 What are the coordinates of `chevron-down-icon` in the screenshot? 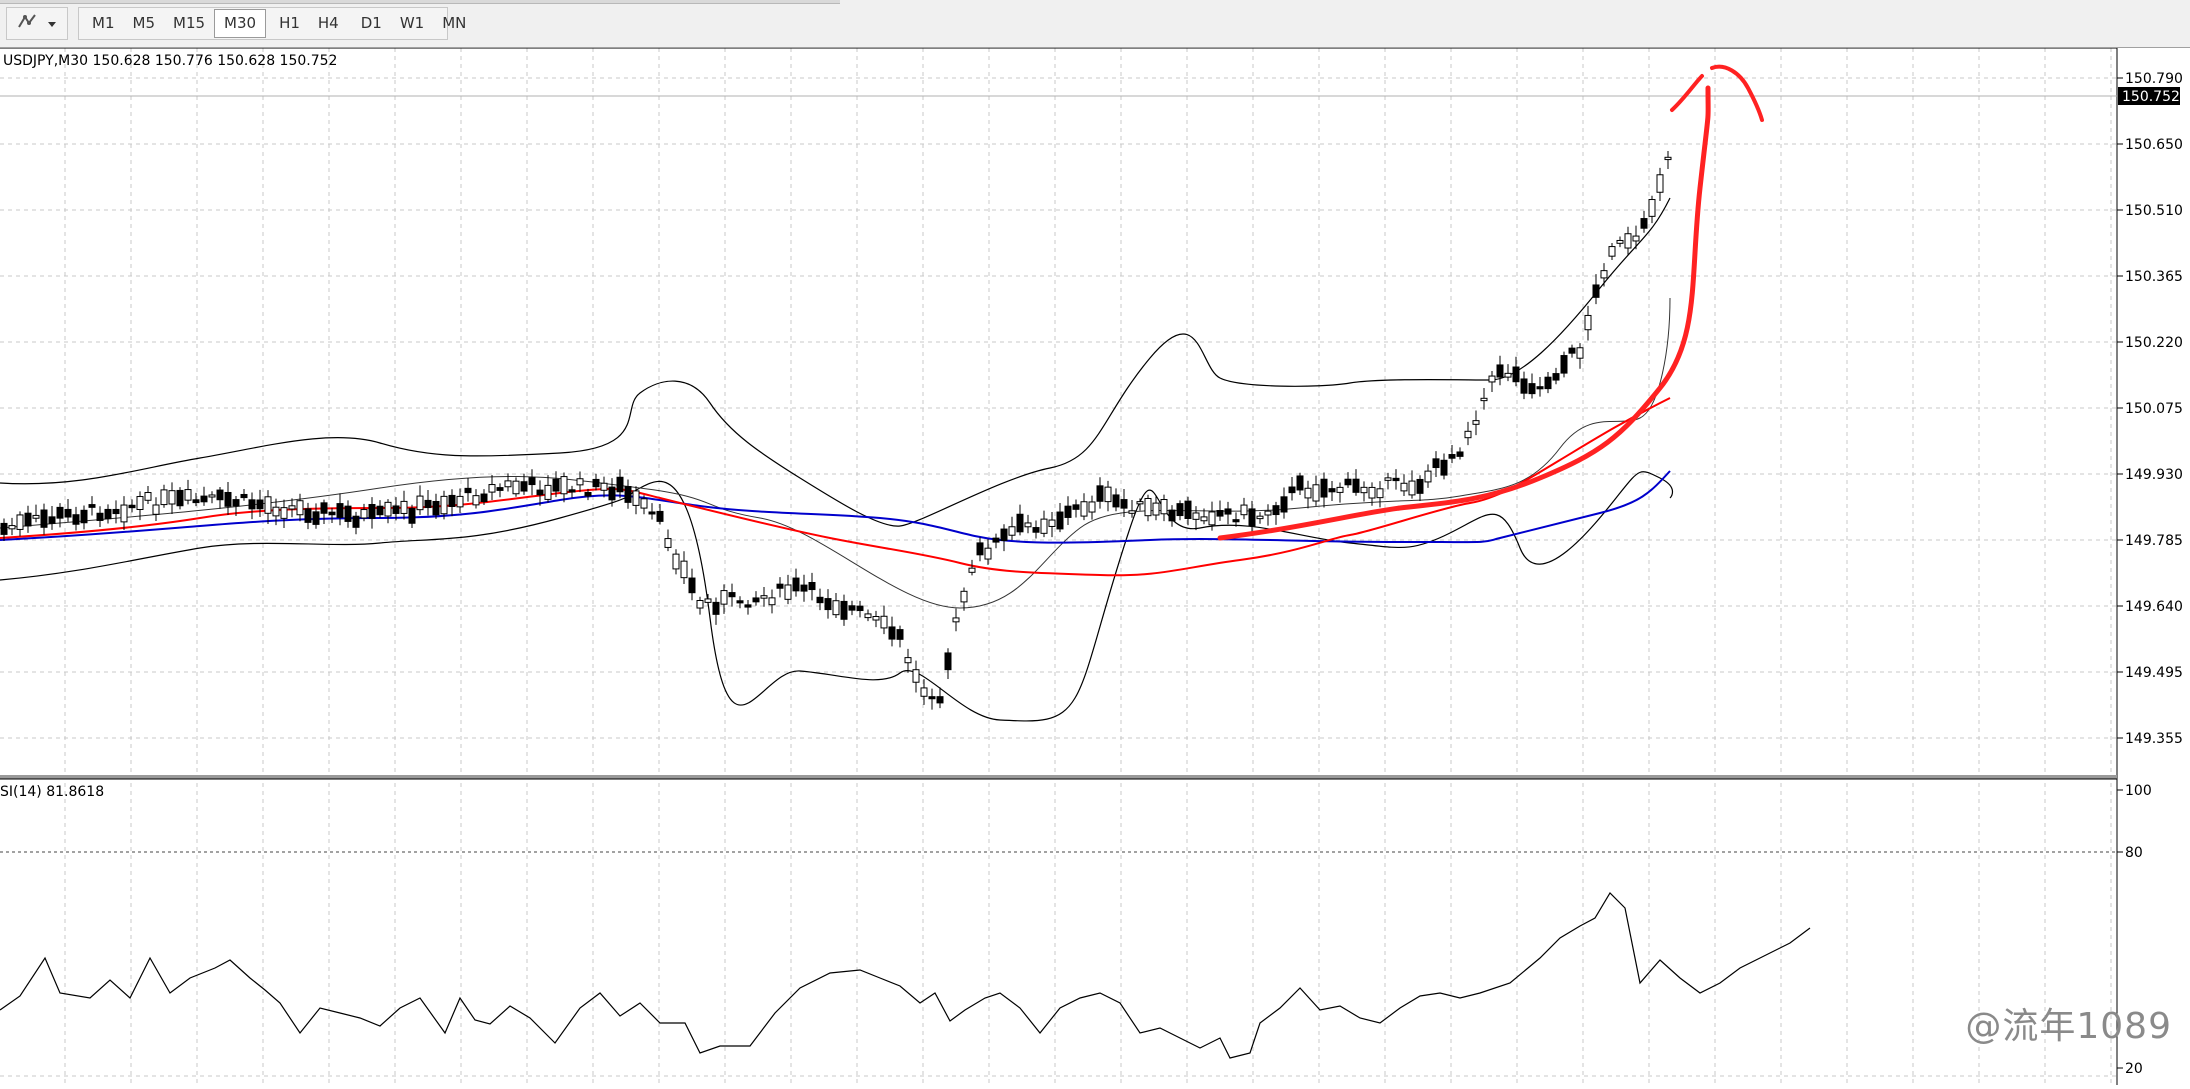 It's located at (52, 23).